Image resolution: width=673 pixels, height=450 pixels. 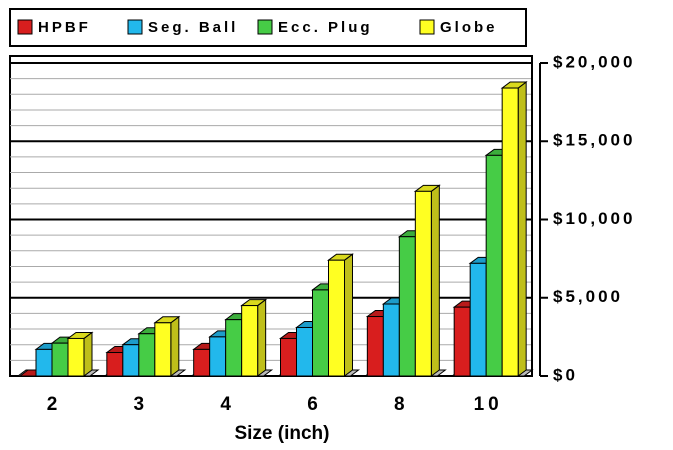 What do you see at coordinates (227, 404) in the screenshot?
I see `x-tick-label: 4` at bounding box center [227, 404].